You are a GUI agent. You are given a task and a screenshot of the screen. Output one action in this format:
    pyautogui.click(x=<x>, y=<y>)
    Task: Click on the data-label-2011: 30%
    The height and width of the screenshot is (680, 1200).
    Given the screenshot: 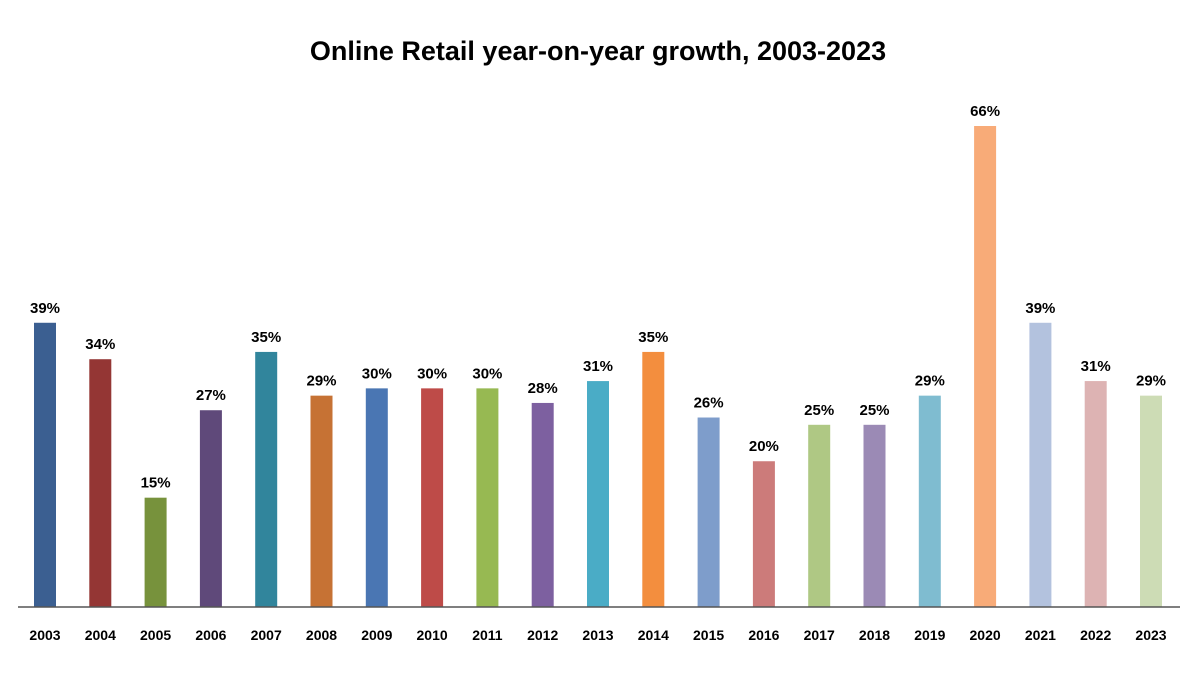 What is the action you would take?
    pyautogui.click(x=487, y=373)
    